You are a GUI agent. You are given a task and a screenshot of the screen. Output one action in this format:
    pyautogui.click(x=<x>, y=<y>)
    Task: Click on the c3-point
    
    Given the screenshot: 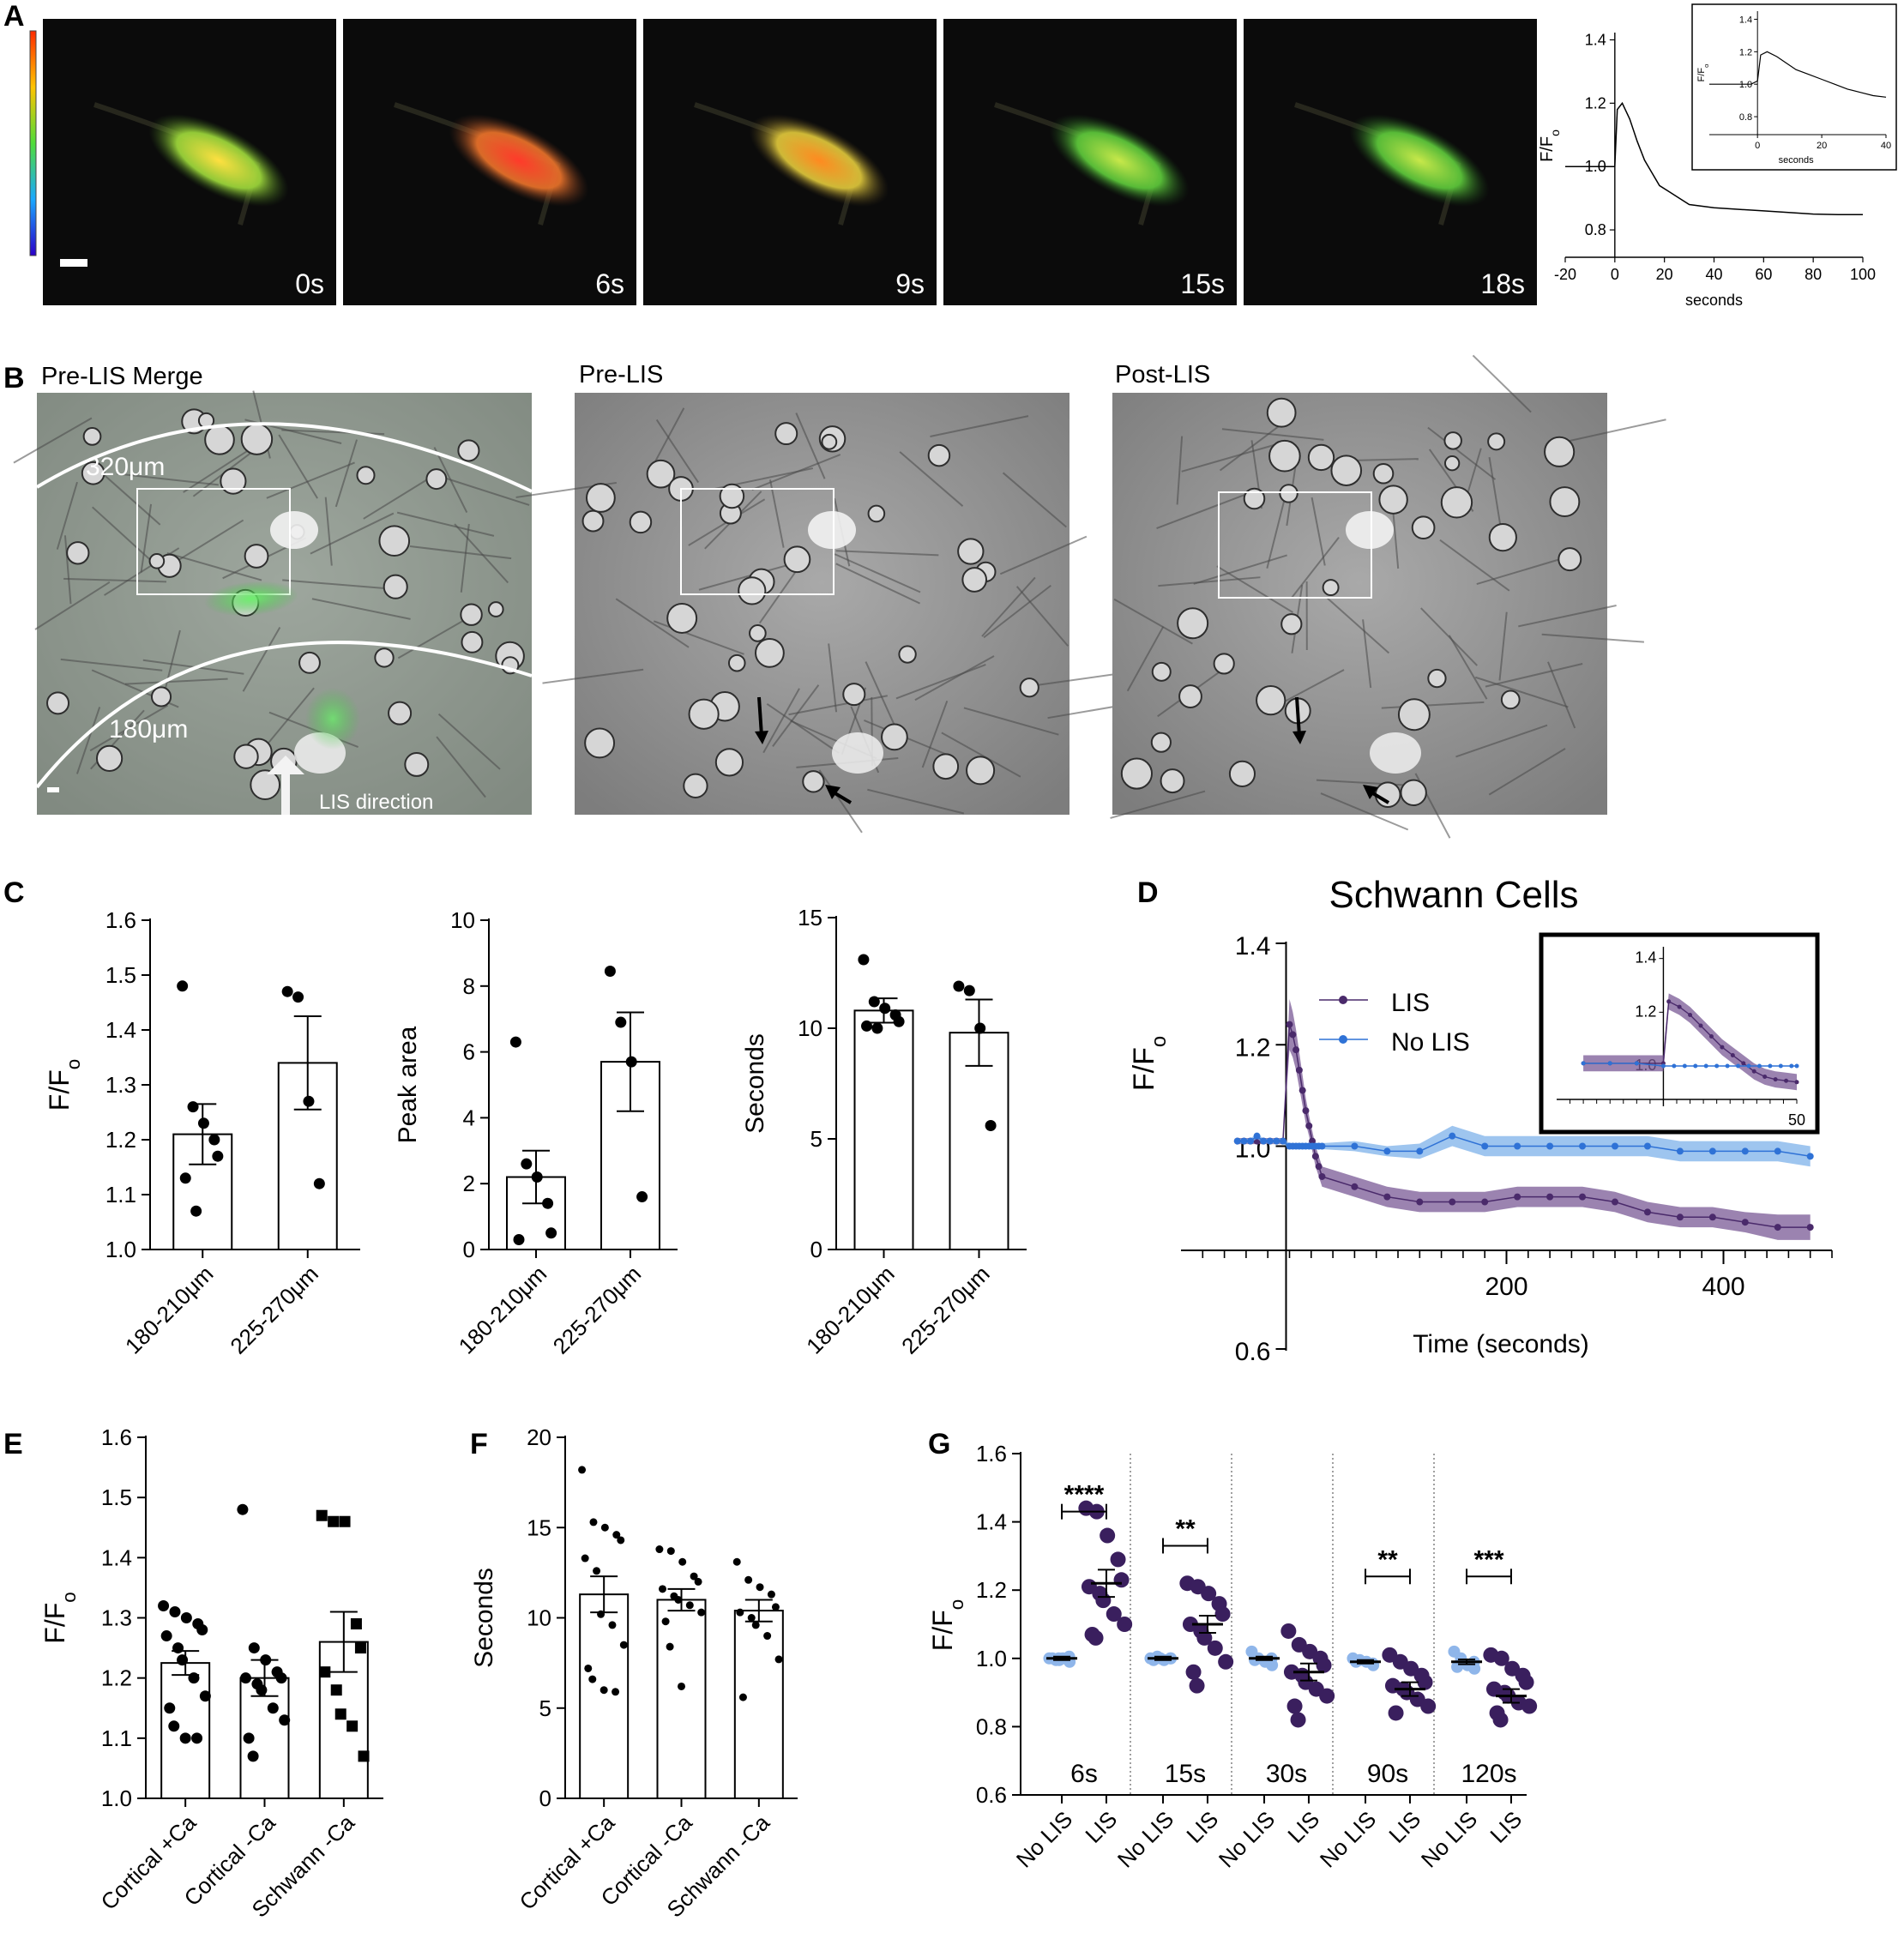 What is the action you would take?
    pyautogui.click(x=991, y=1126)
    